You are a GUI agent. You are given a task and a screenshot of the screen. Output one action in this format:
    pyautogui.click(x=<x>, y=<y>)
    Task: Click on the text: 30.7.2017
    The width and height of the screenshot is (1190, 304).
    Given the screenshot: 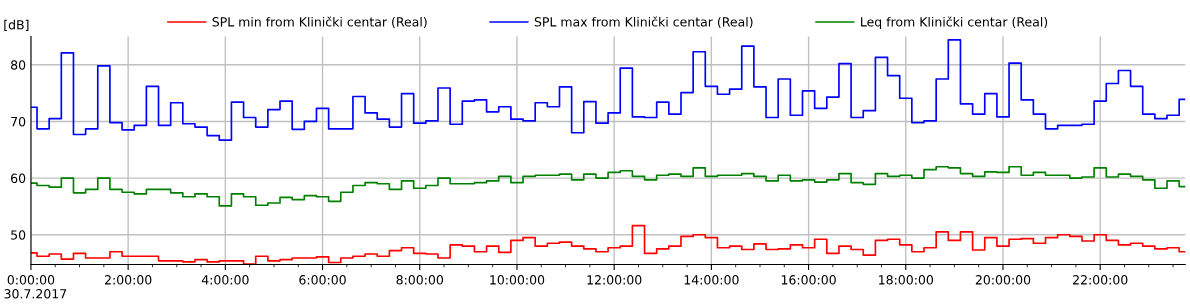 What is the action you would take?
    pyautogui.click(x=35, y=294)
    